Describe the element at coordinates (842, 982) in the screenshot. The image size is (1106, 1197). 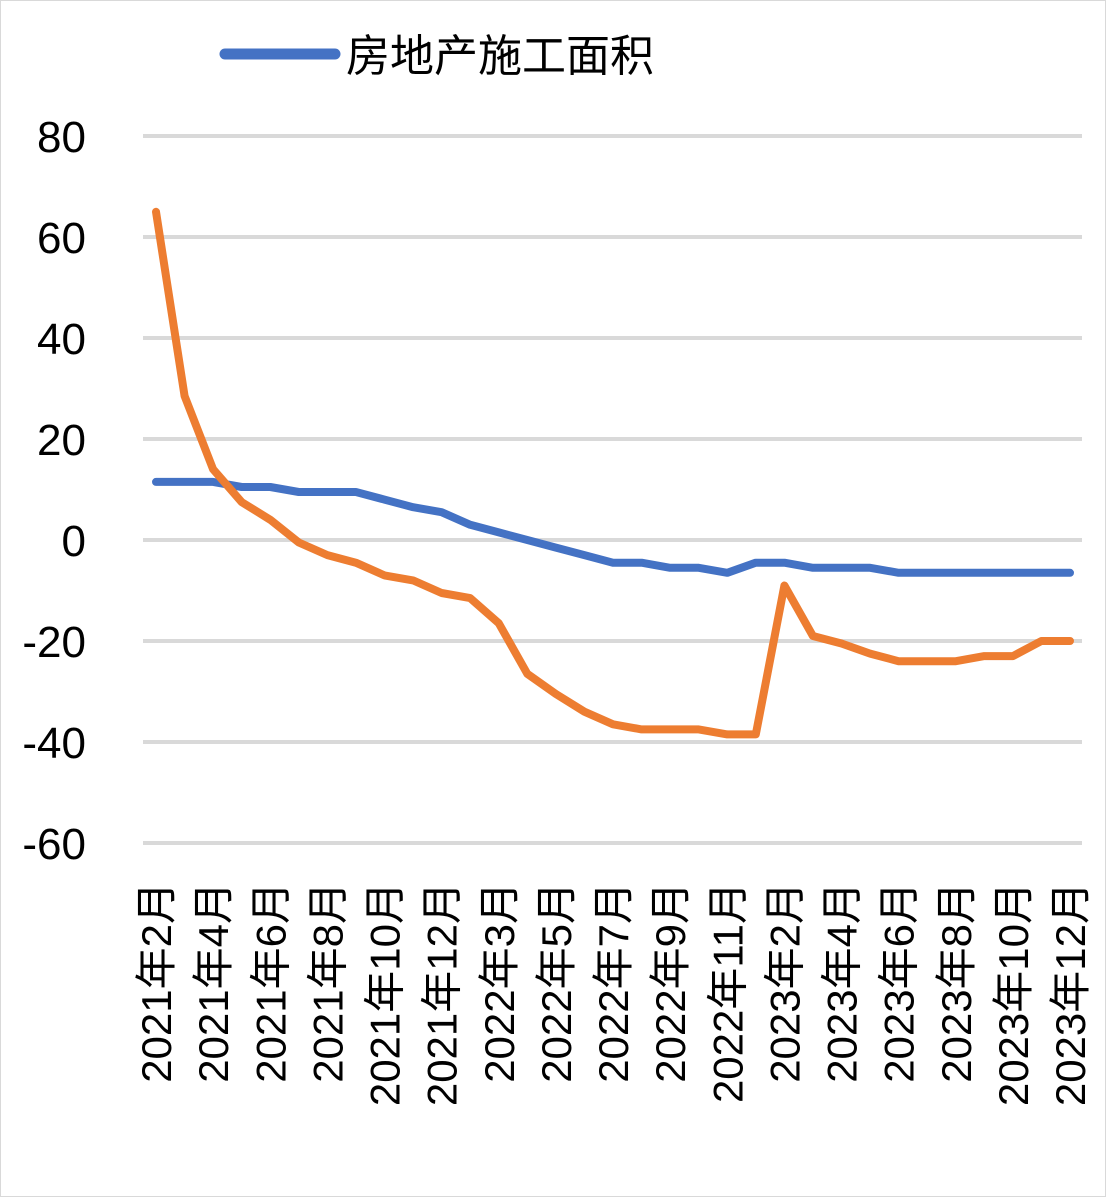
I see `x-tick-label: 2023年4月` at that location.